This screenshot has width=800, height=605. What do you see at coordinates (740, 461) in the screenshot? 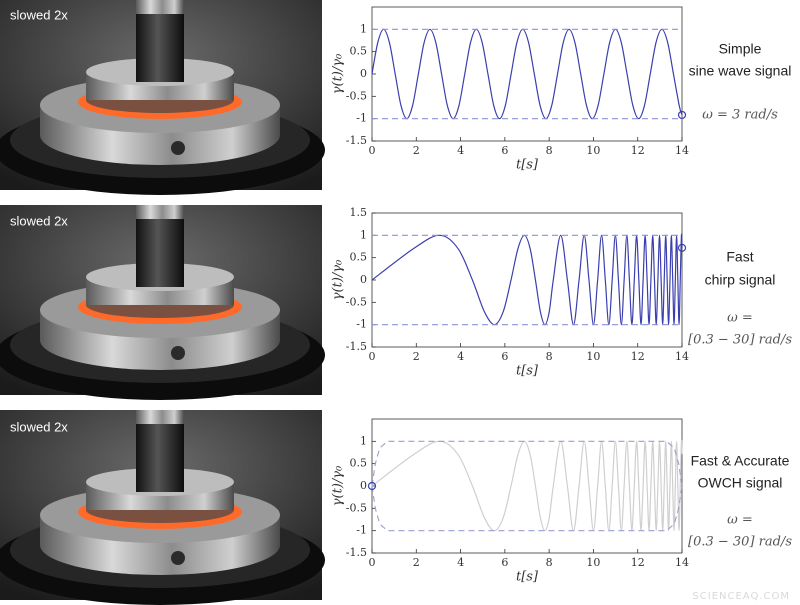
I see `annotation: Fast & Accurate` at bounding box center [740, 461].